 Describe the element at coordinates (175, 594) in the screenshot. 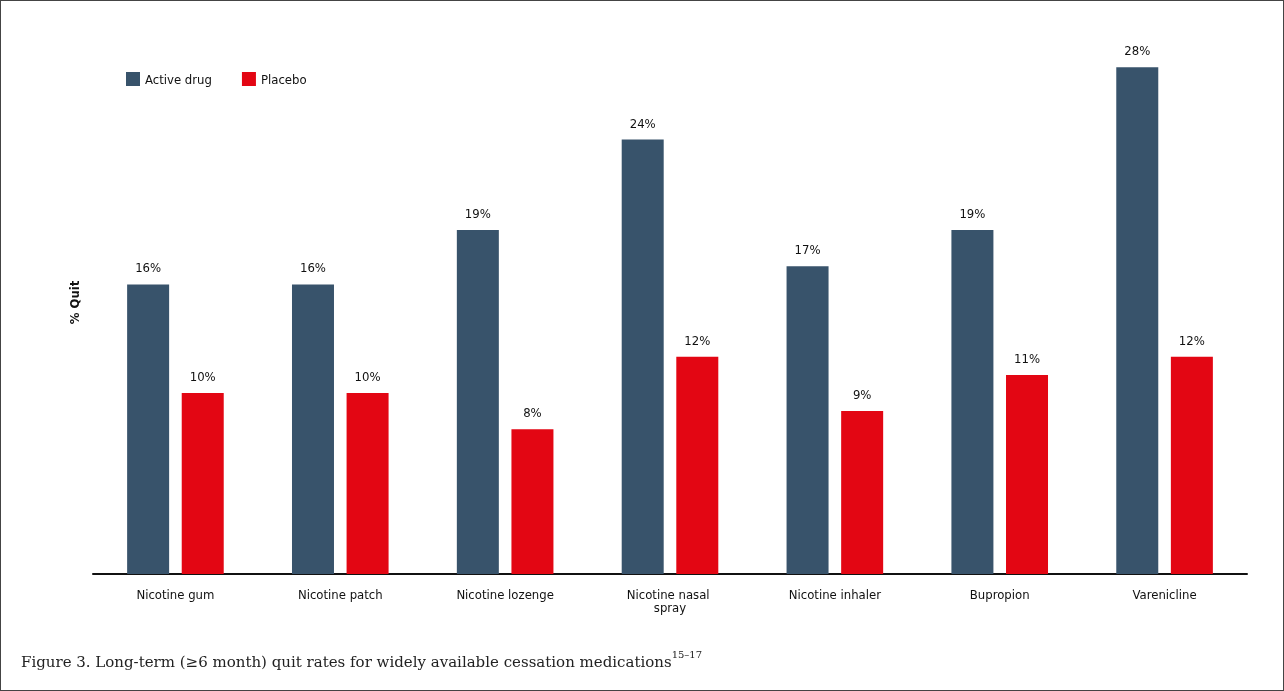

I see `x-tick-label: Nicotine gum` at that location.